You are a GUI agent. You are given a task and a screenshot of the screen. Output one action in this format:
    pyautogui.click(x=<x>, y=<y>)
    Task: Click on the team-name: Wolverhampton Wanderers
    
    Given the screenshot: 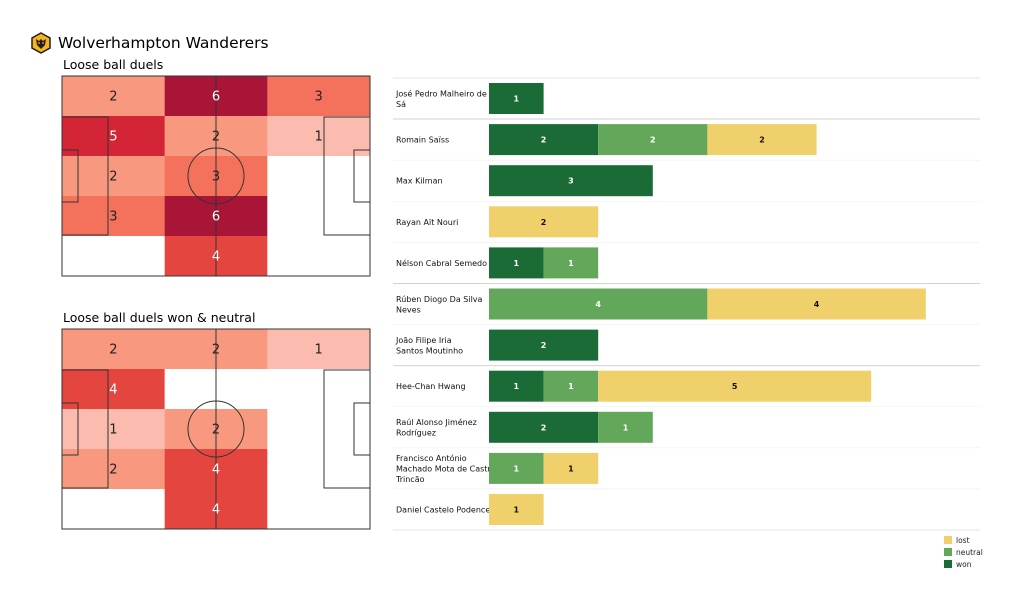 What is the action you would take?
    pyautogui.click(x=163, y=43)
    